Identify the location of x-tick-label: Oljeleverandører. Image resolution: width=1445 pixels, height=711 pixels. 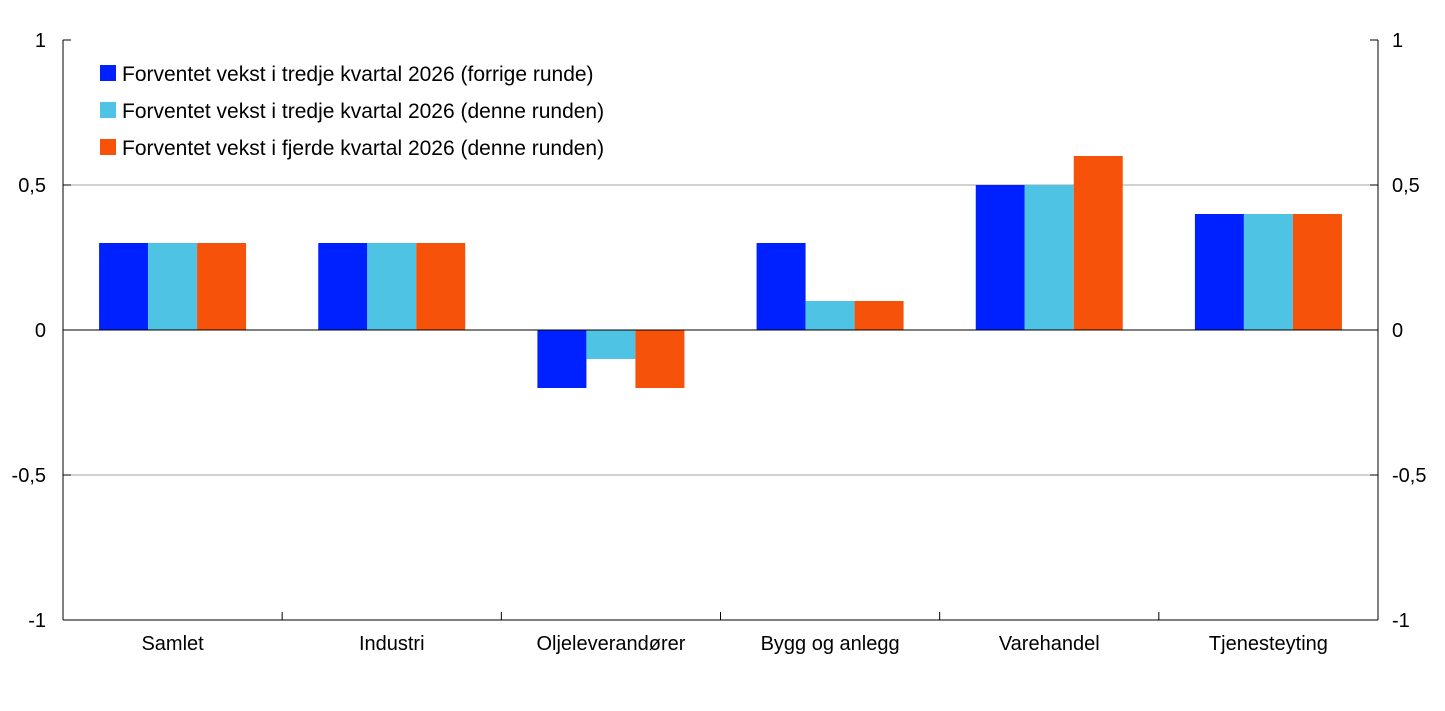
(610, 644).